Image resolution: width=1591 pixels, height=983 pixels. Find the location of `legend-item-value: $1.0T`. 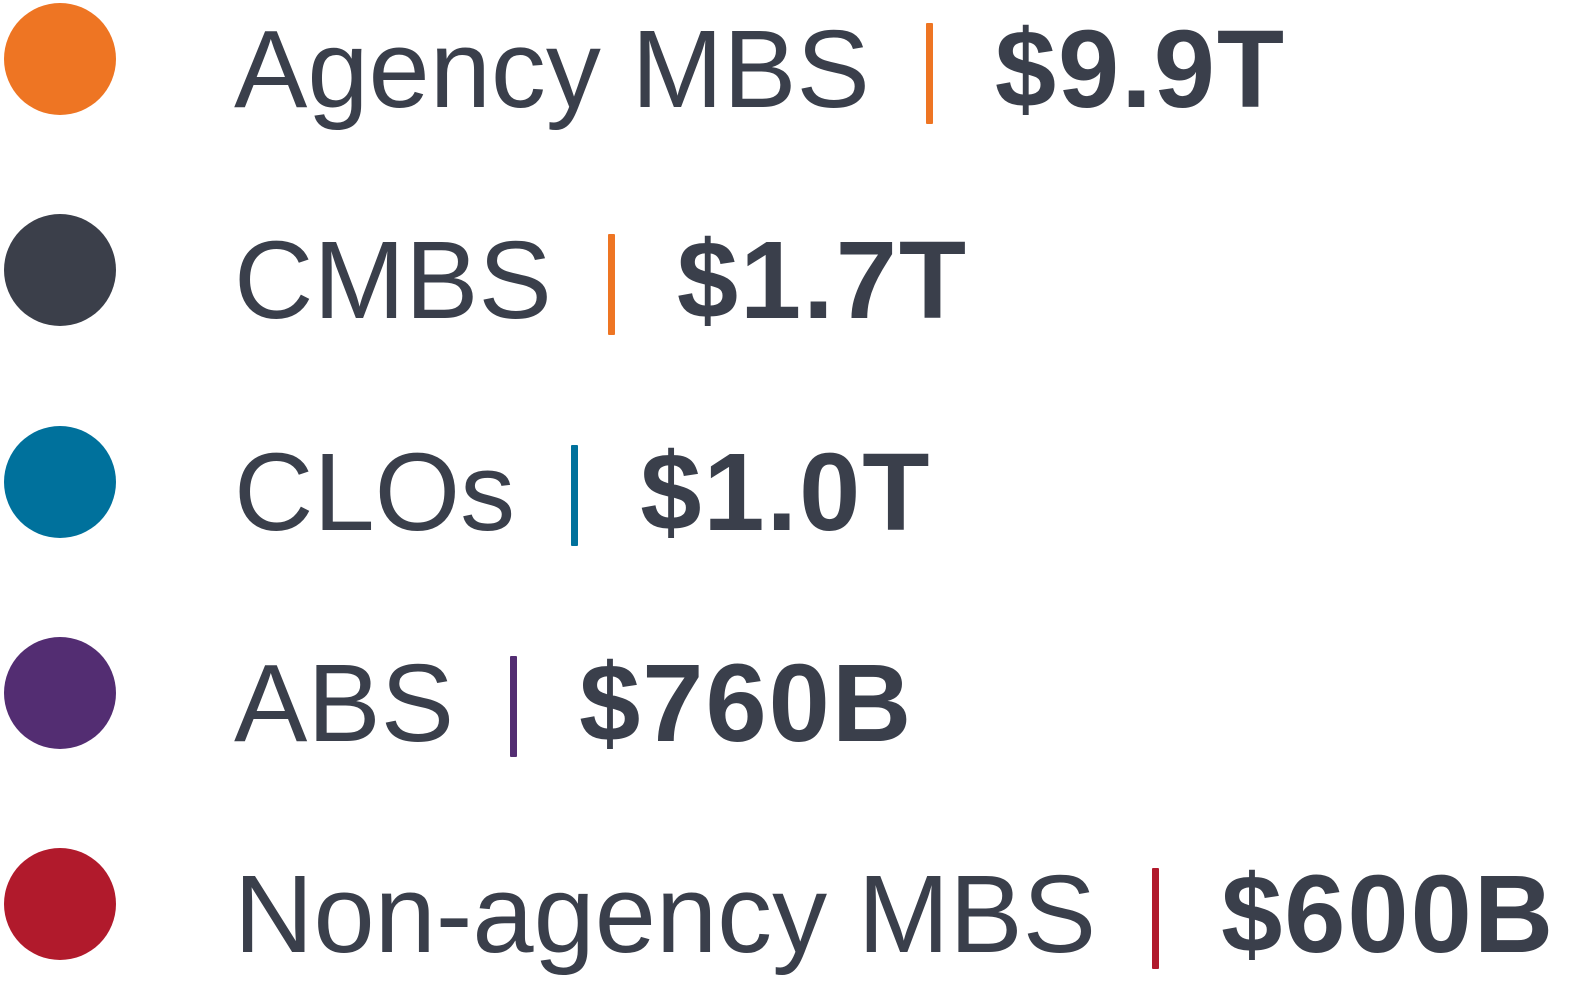

legend-item-value: $1.0T is located at coordinates (786, 492).